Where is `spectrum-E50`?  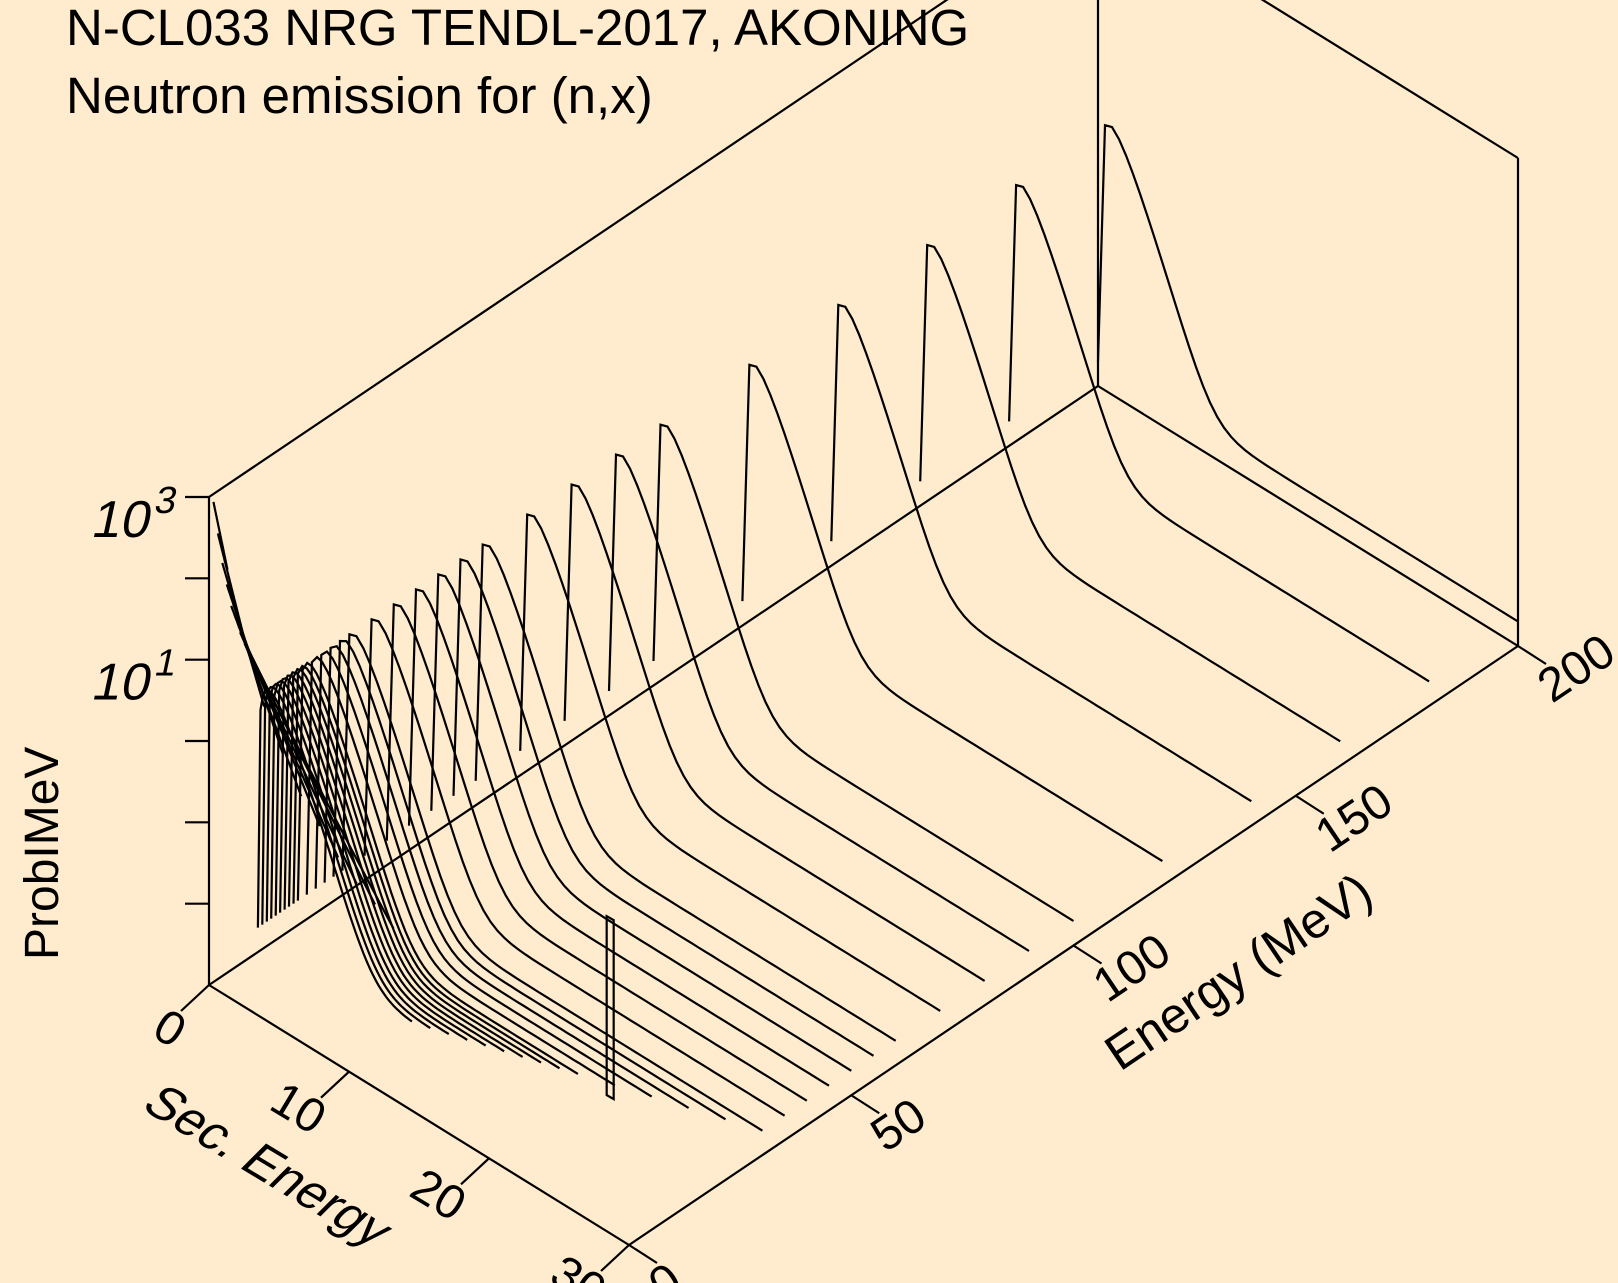 spectrum-E50 is located at coordinates (641, 822).